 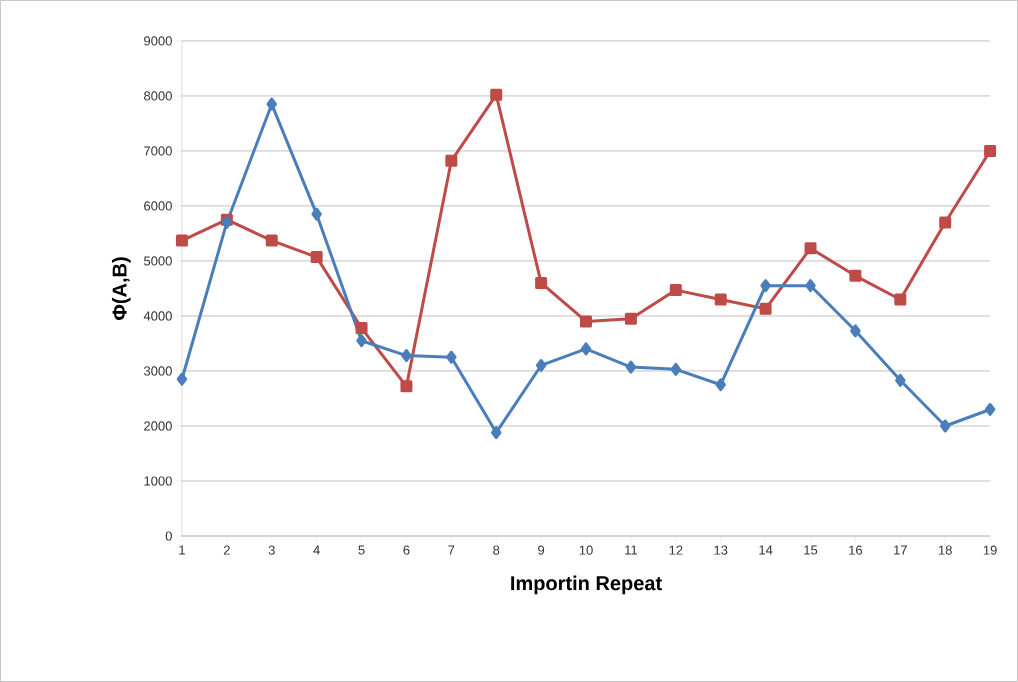 I want to click on x-tick-label: 17, so click(x=900, y=550).